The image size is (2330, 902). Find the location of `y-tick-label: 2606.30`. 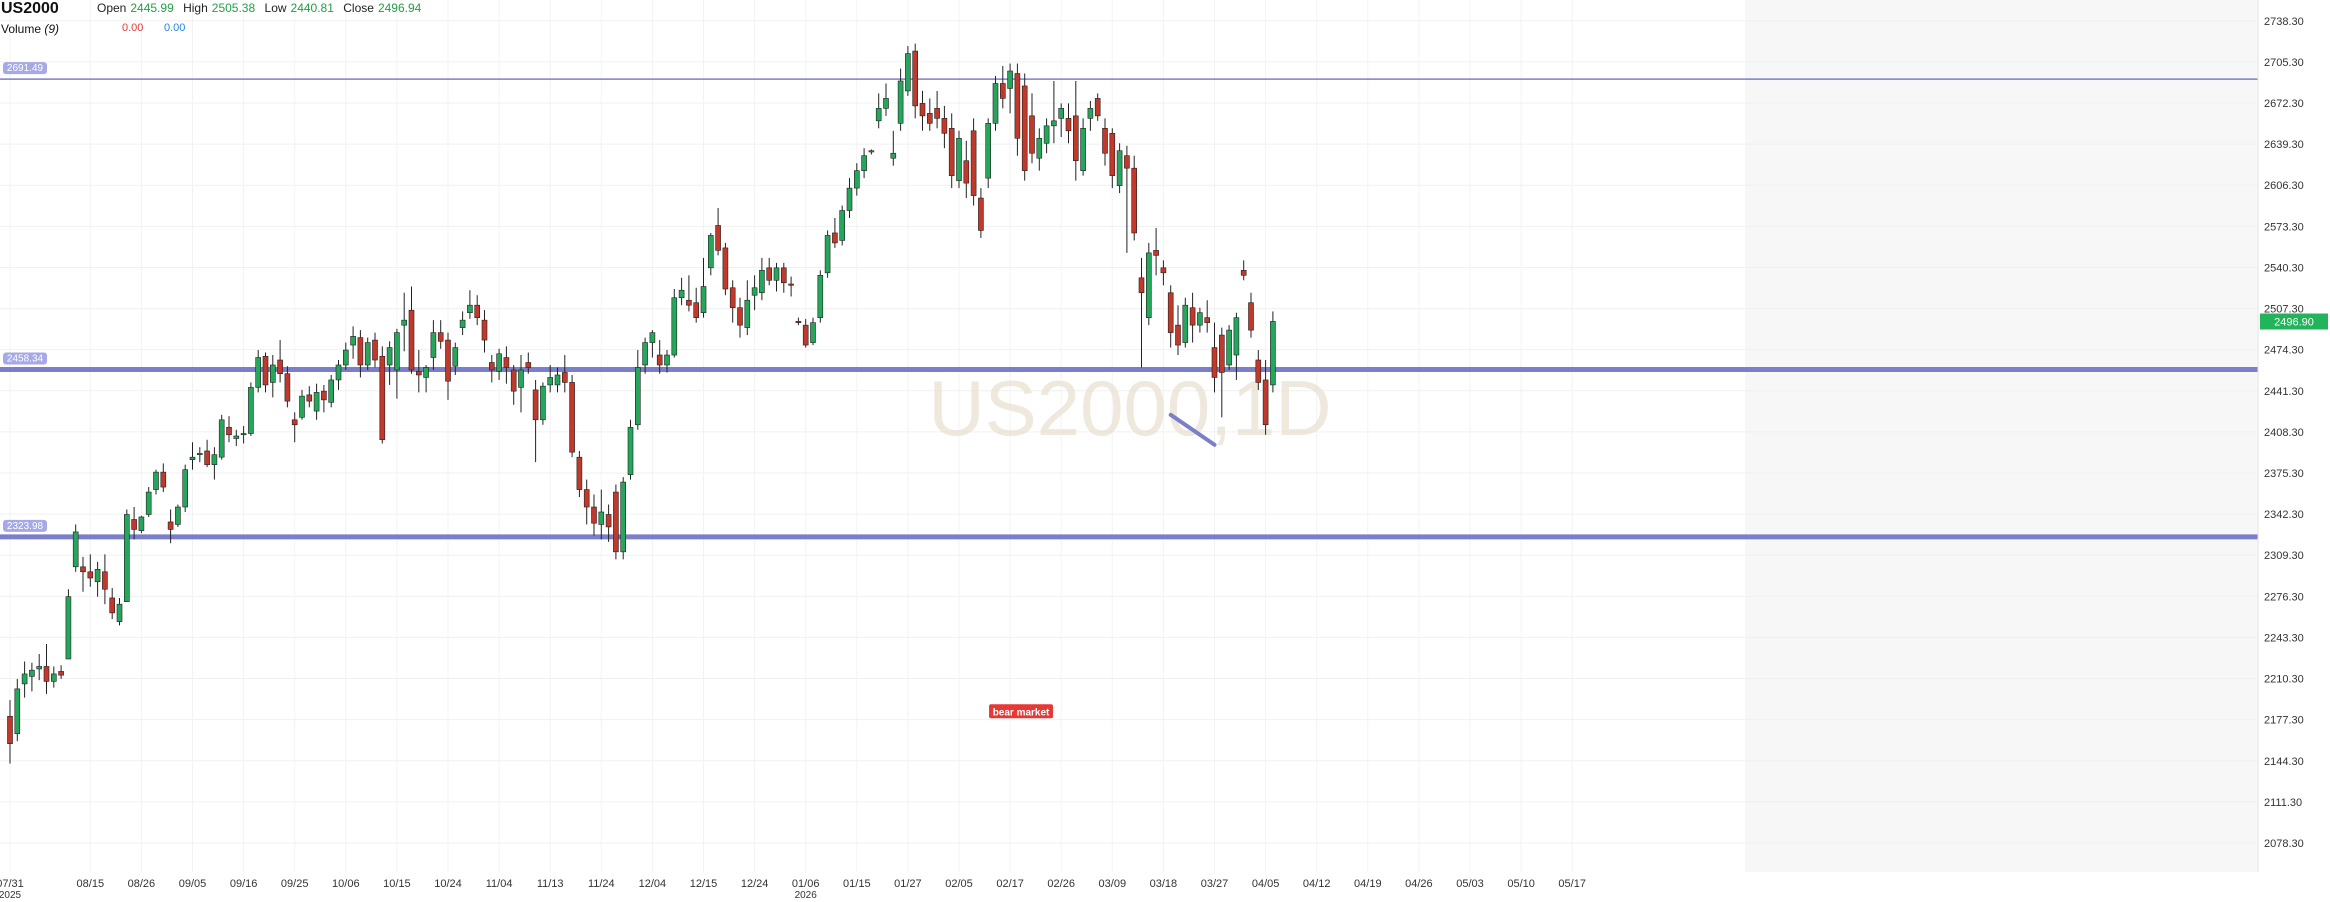

y-tick-label: 2606.30 is located at coordinates (2284, 186).